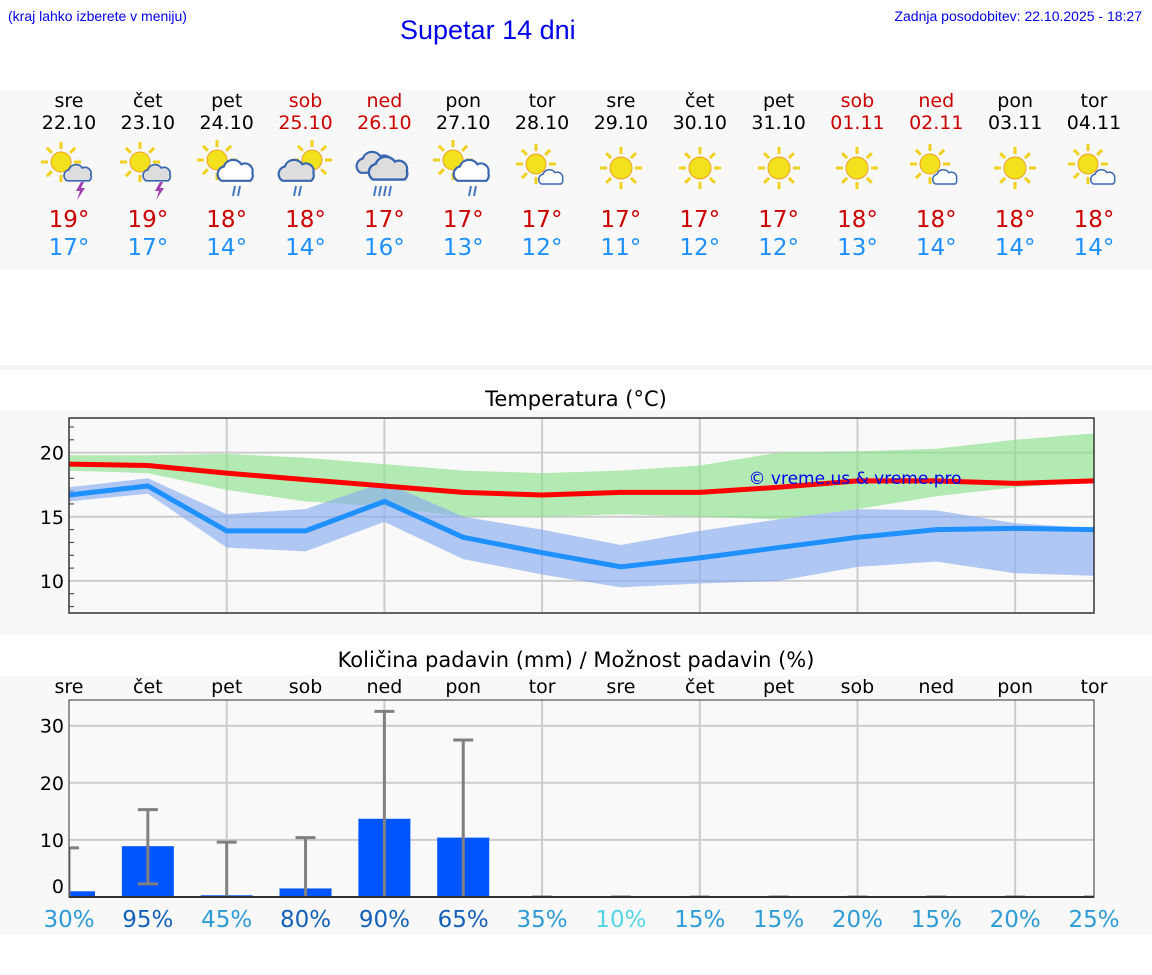  I want to click on precip-x-tick-label: sob, so click(858, 687).